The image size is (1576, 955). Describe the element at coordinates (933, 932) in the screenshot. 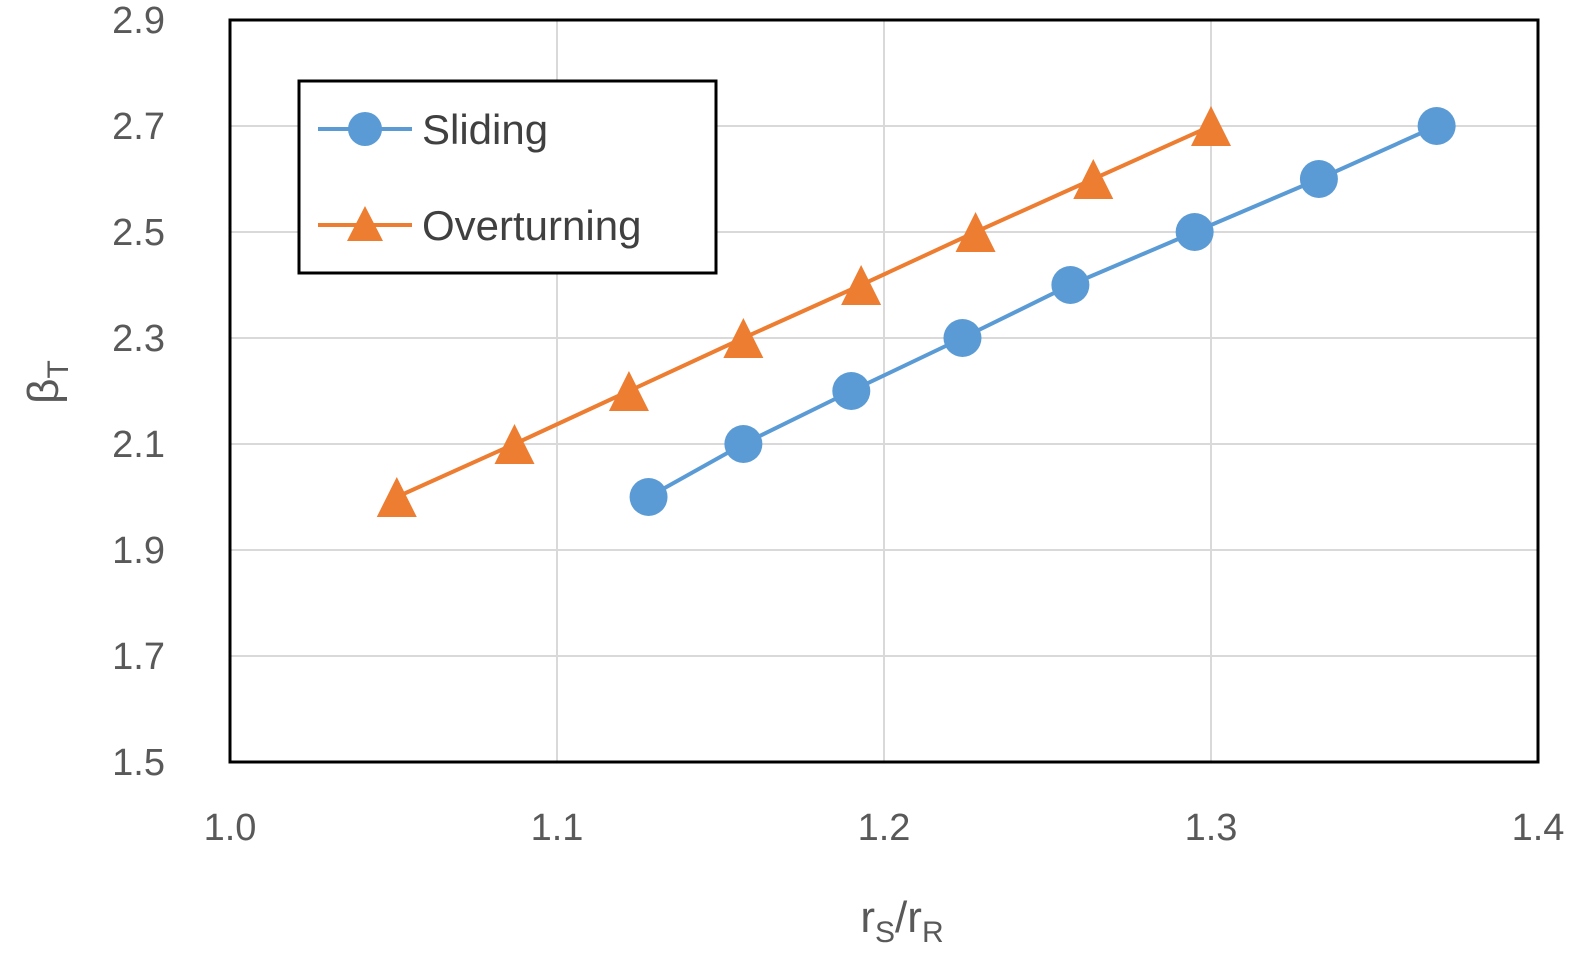

I see `x-axis-title-subscript-2: R` at that location.